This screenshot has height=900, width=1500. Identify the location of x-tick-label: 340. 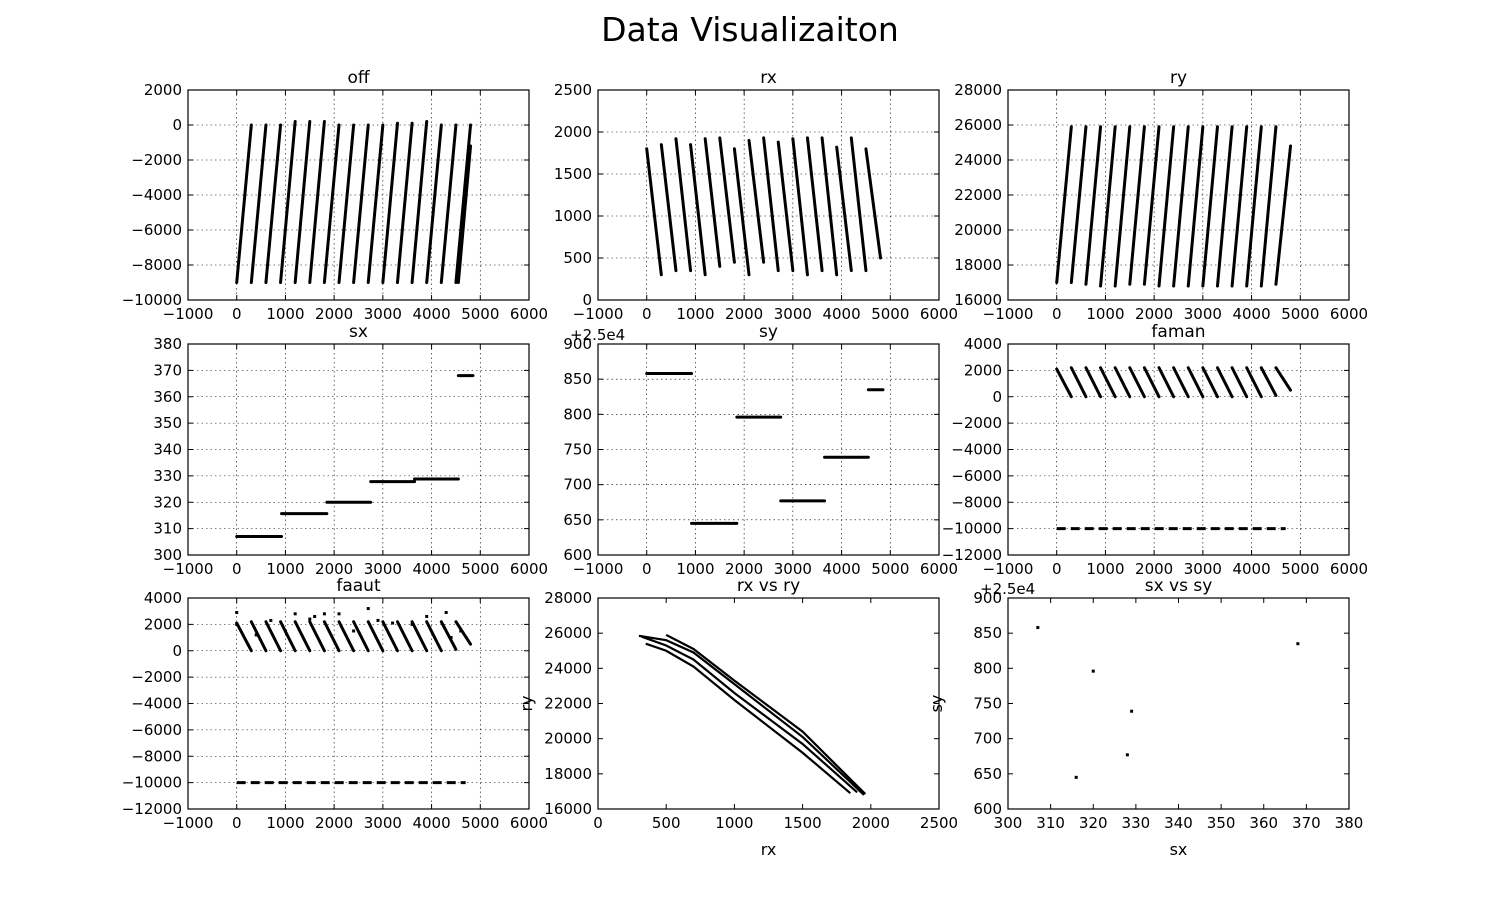
(1178, 823).